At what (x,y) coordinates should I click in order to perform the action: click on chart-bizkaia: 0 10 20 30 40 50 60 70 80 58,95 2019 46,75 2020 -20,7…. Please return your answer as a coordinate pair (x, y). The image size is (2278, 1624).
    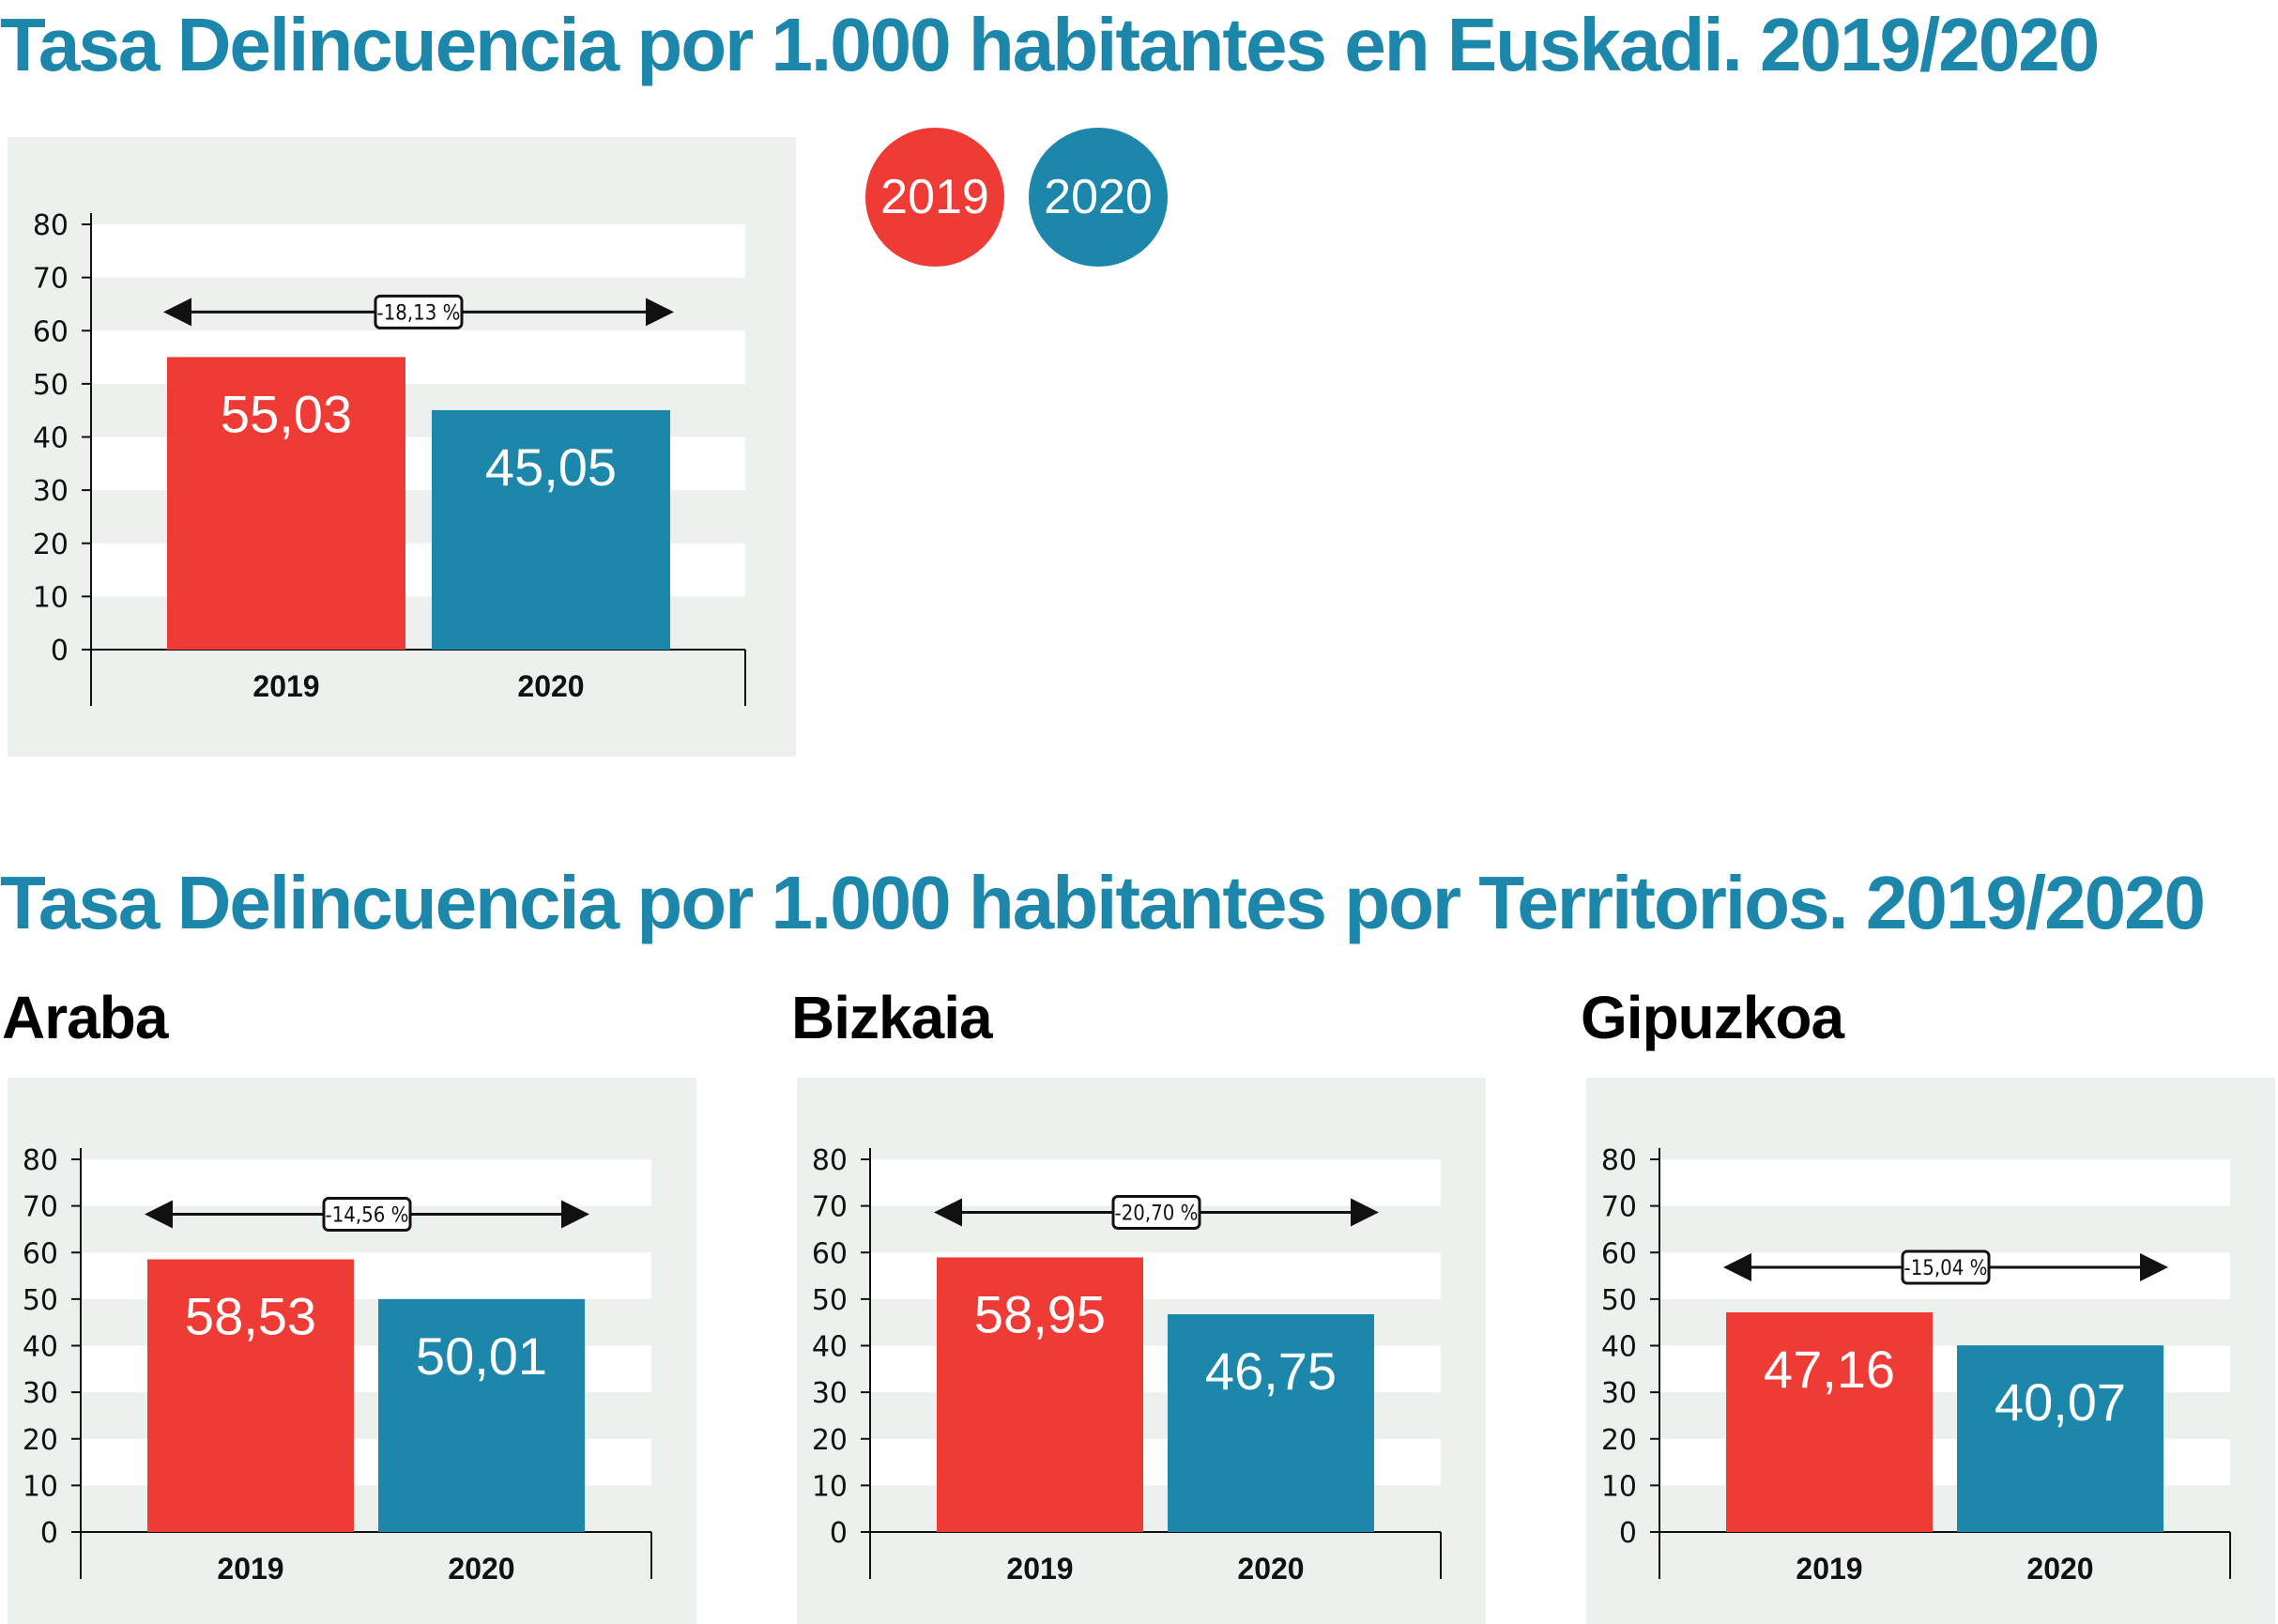
    Looking at the image, I should click on (1127, 1365).